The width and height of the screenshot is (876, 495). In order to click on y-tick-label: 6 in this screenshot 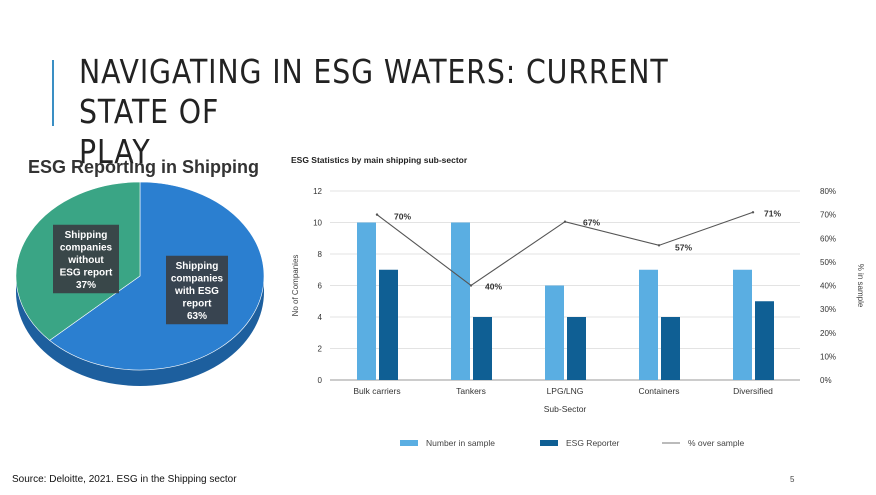, I will do `click(320, 286)`.